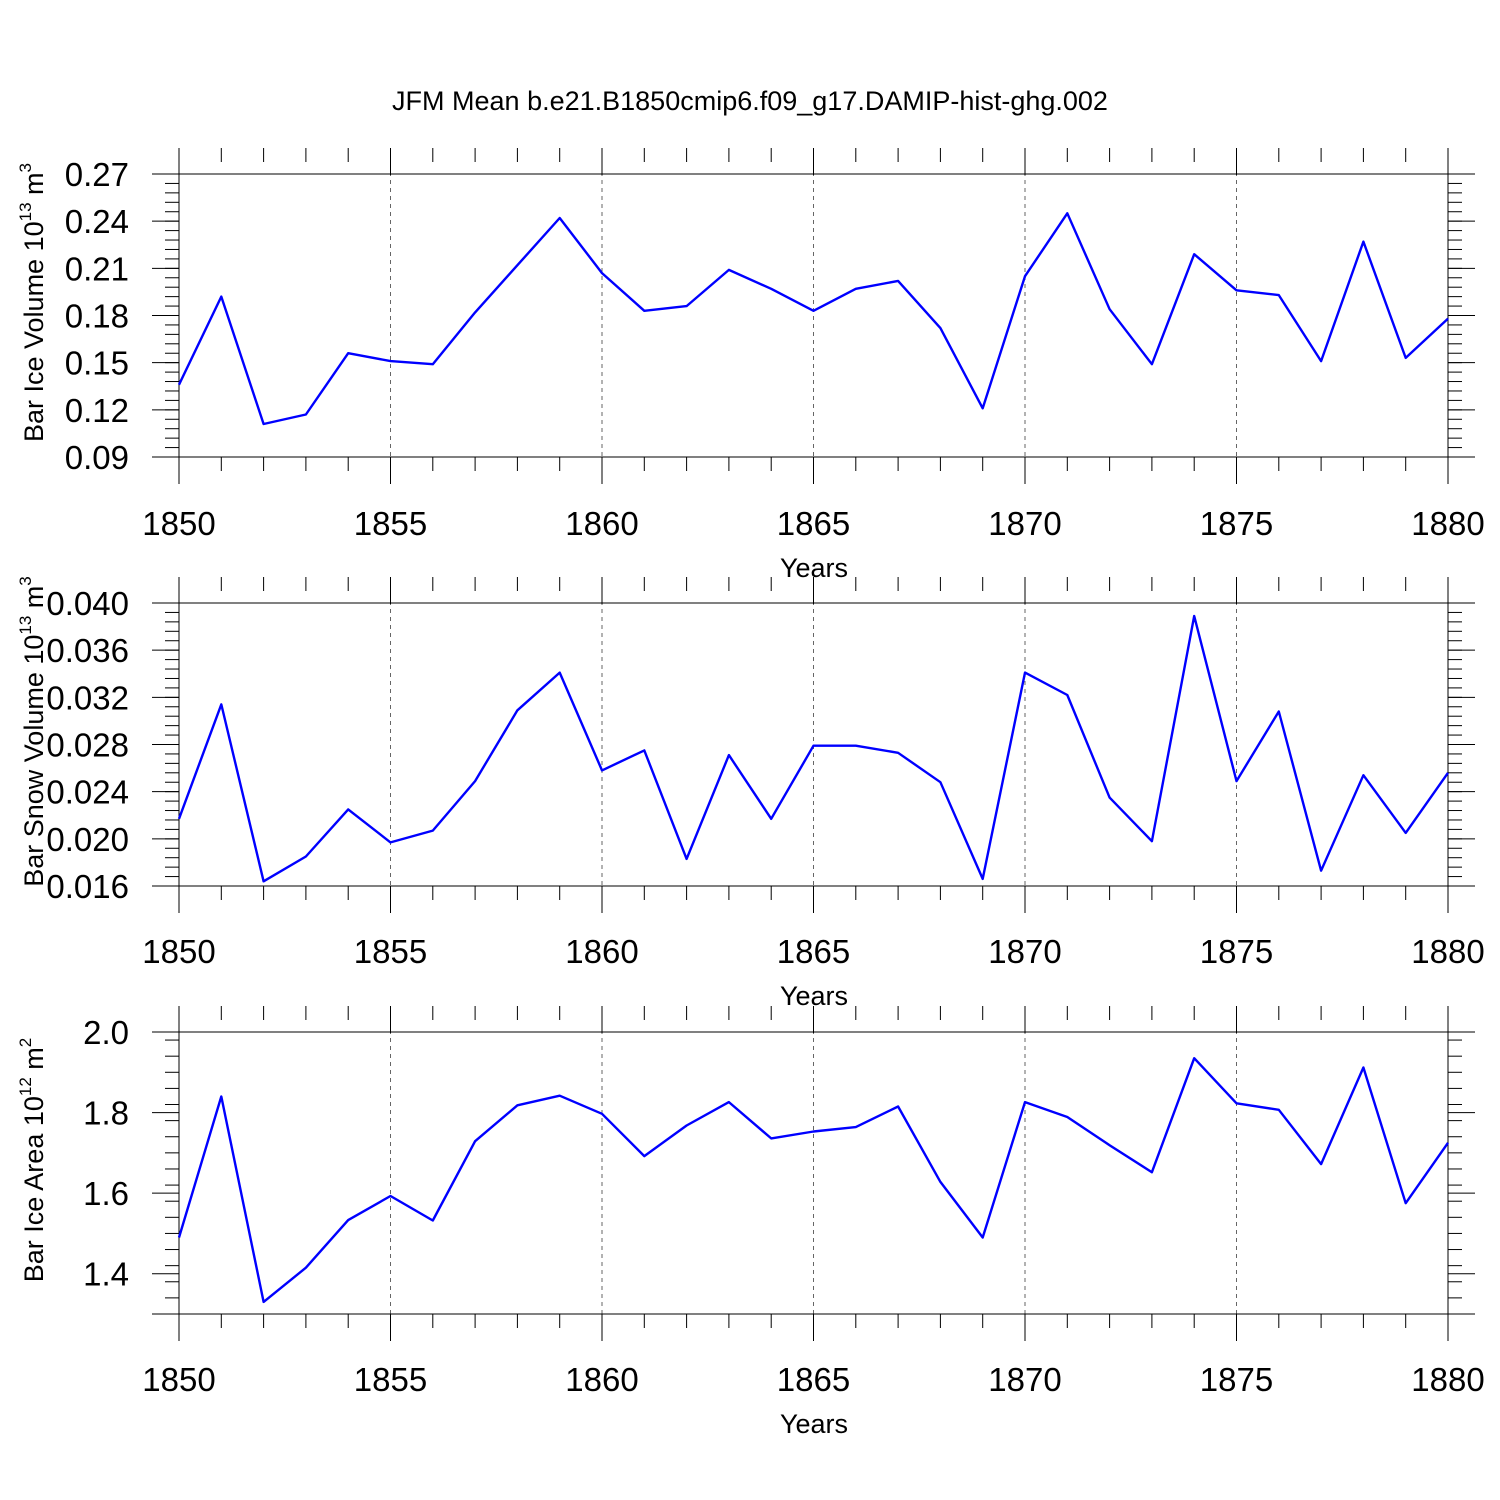  Describe the element at coordinates (34, 761) in the screenshot. I see `y-axis-title-text: Bar Snow Volume 10` at that location.